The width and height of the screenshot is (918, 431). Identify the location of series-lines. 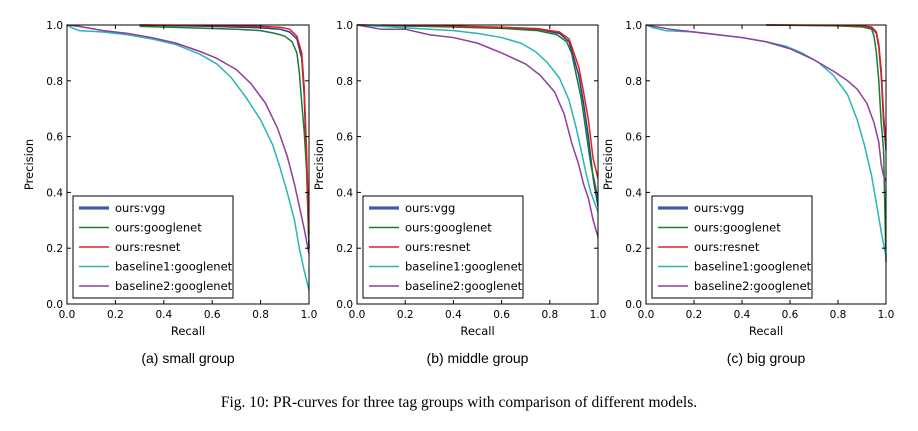
(478, 131).